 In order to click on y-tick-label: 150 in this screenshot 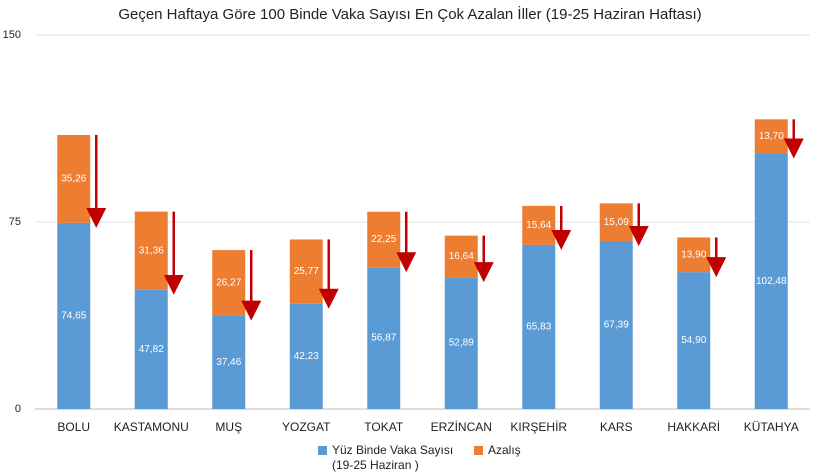, I will do `click(12, 35)`.